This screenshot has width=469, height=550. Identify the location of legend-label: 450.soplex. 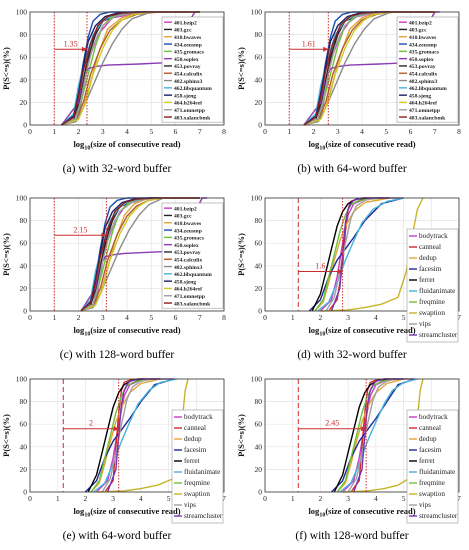
(421, 60).